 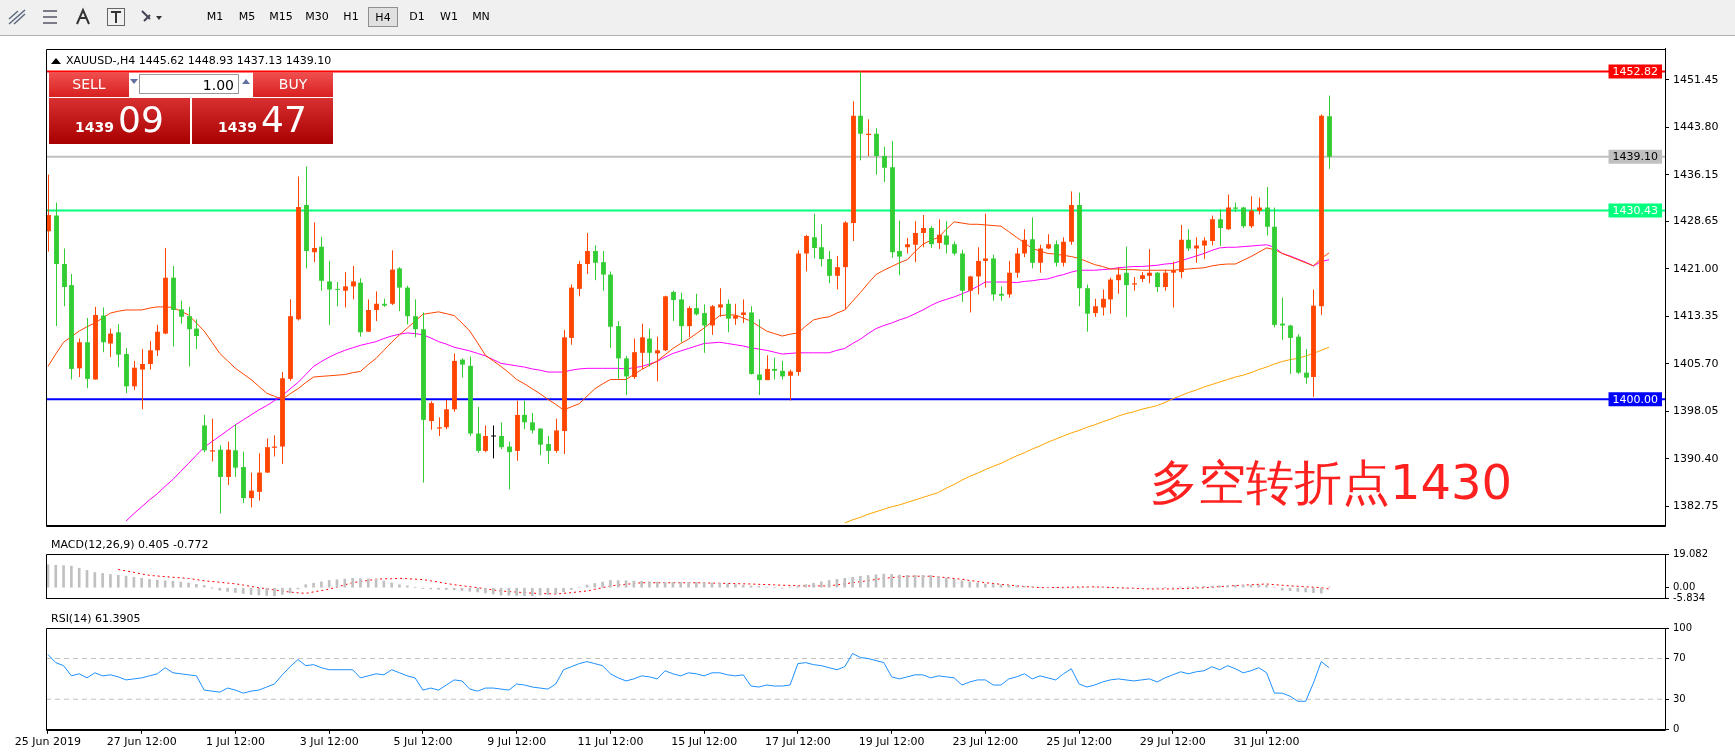 What do you see at coordinates (481, 17) in the screenshot?
I see `text: MN` at bounding box center [481, 17].